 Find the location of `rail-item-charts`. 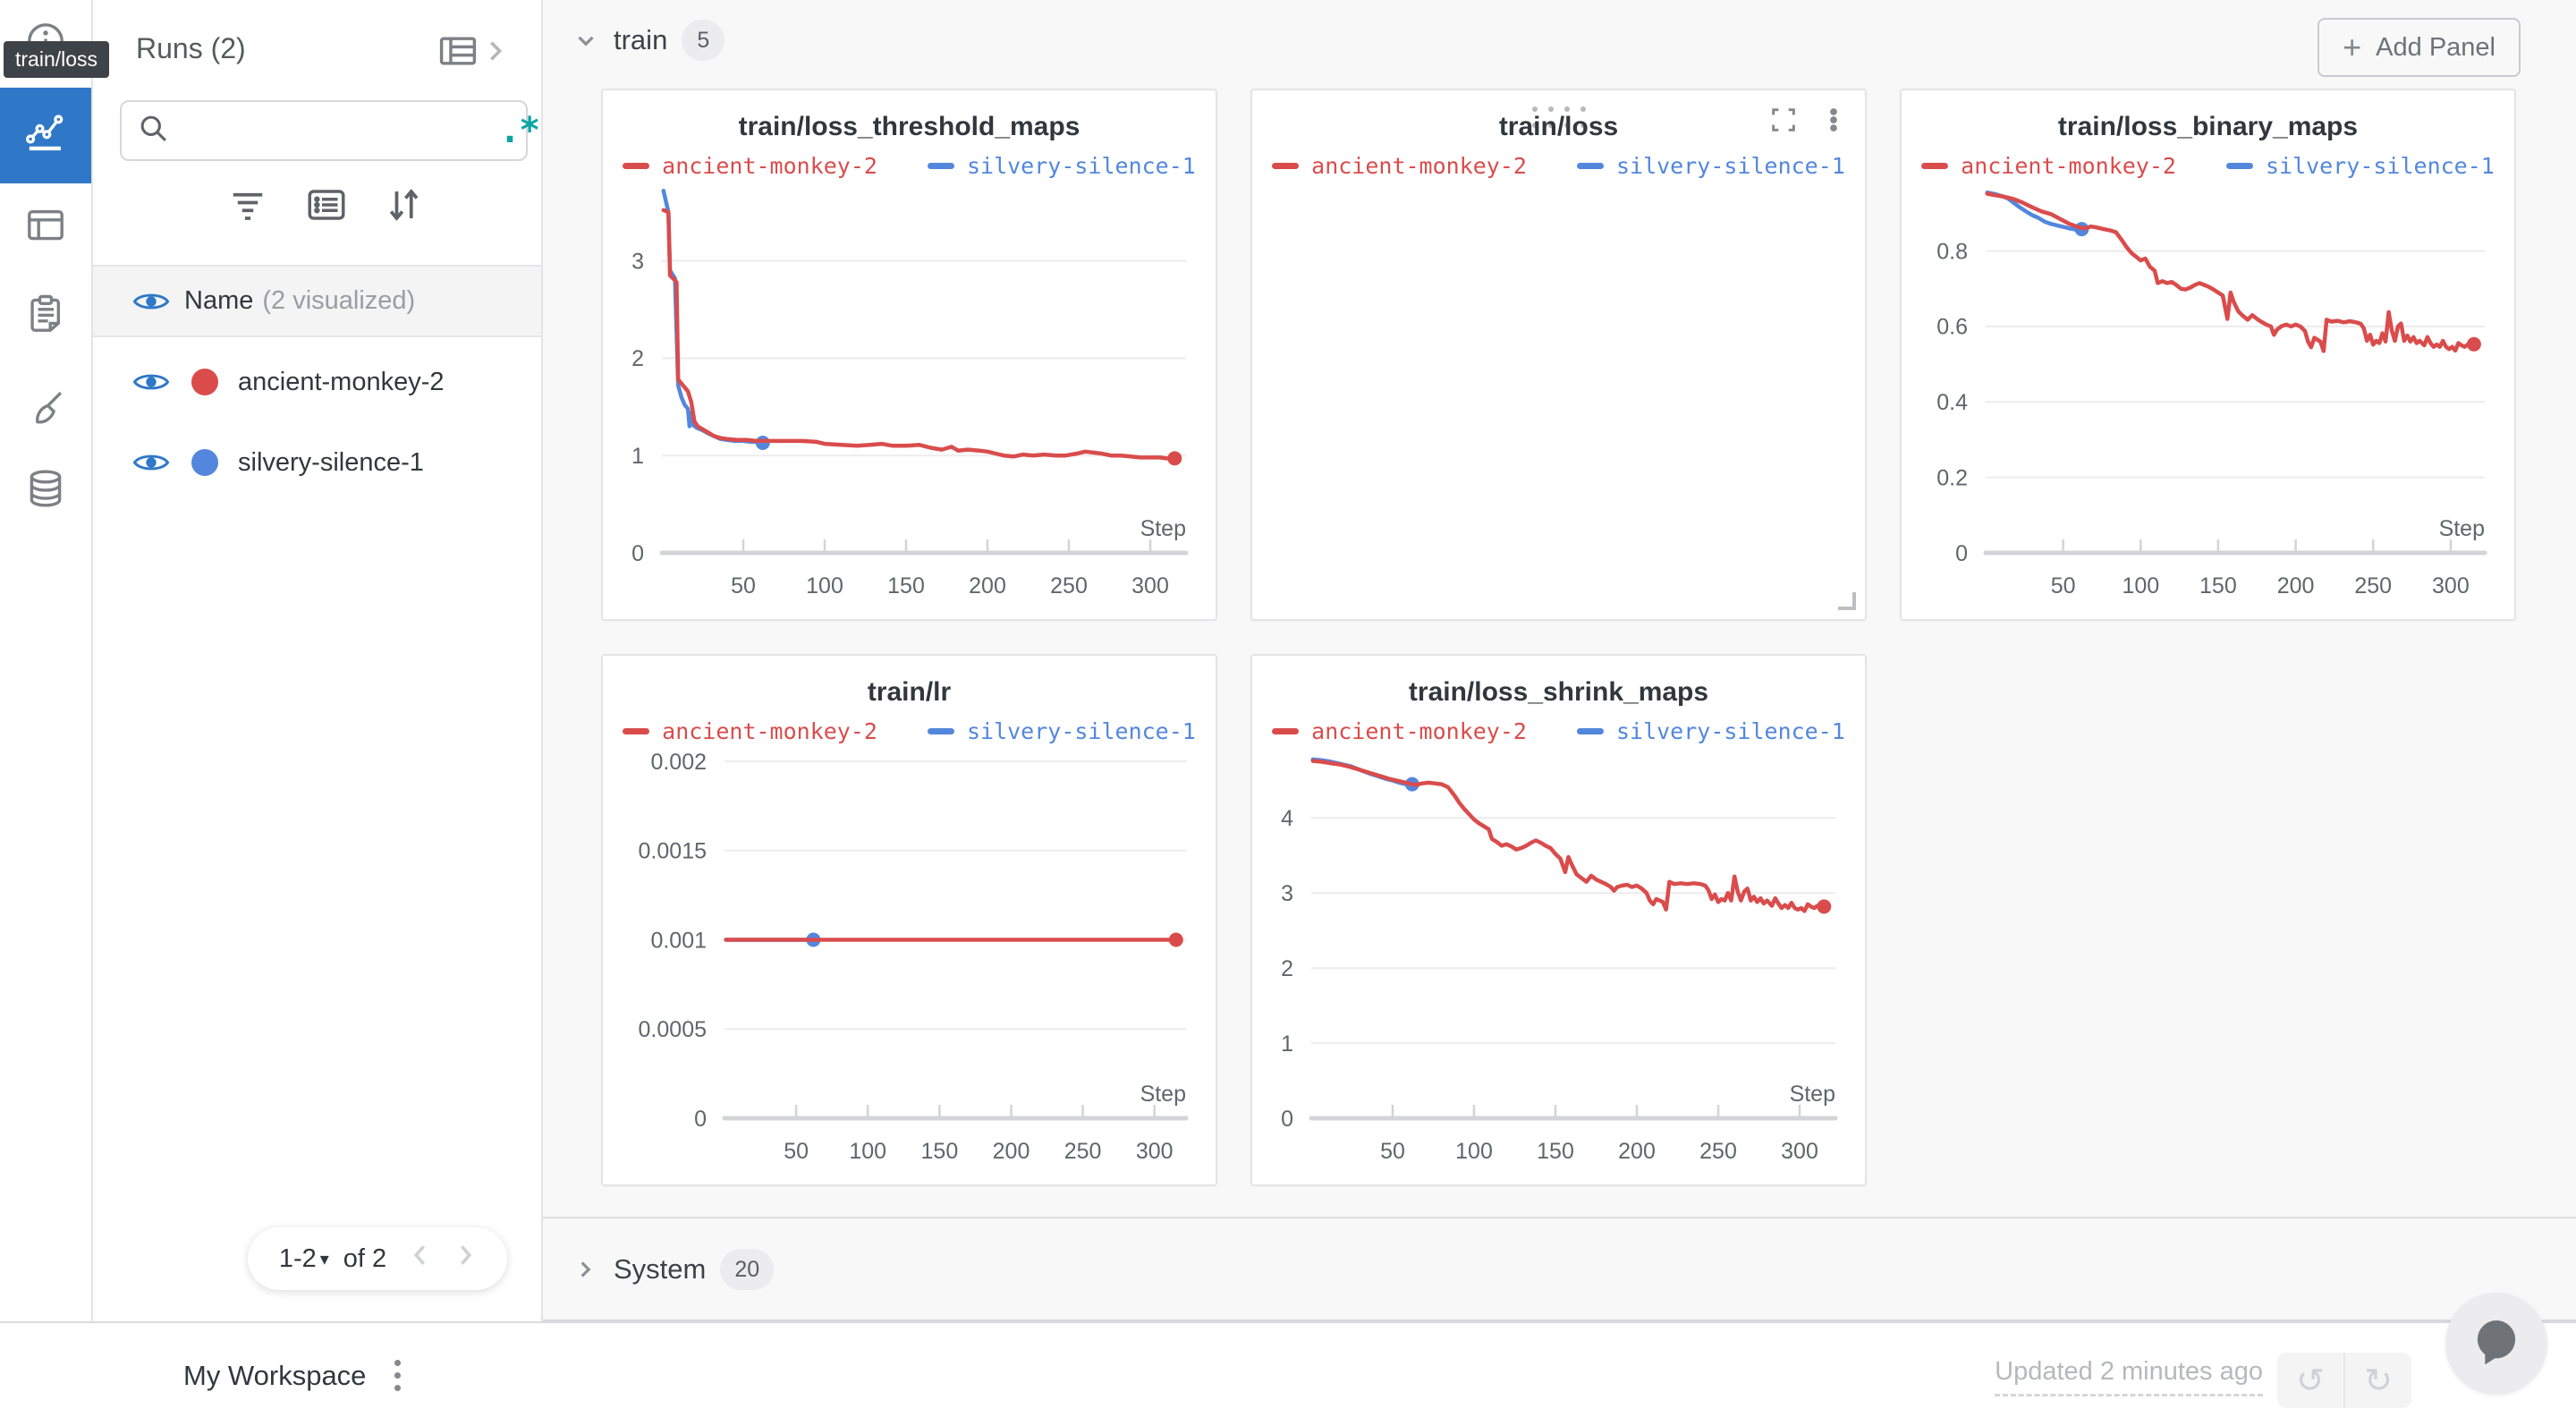

rail-item-charts is located at coordinates (45, 136).